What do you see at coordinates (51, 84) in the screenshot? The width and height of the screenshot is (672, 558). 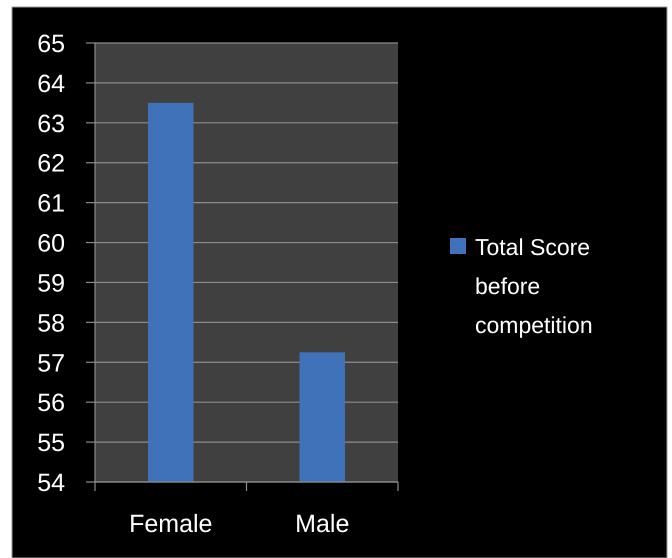 I see `y-tick-label: 64` at bounding box center [51, 84].